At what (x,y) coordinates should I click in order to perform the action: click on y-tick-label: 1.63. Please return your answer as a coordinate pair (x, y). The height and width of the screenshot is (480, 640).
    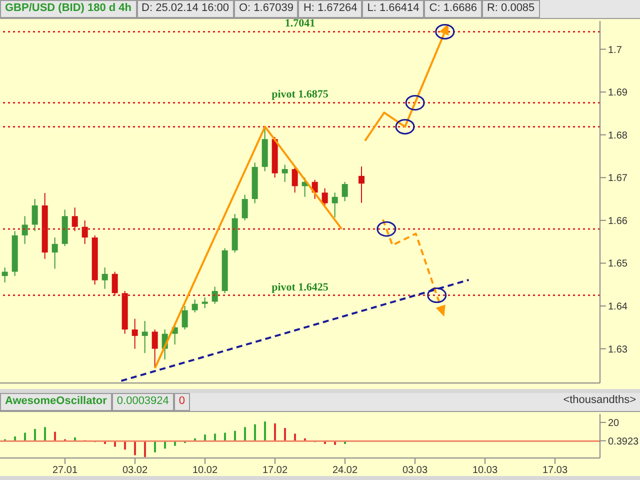
    Looking at the image, I should click on (618, 350).